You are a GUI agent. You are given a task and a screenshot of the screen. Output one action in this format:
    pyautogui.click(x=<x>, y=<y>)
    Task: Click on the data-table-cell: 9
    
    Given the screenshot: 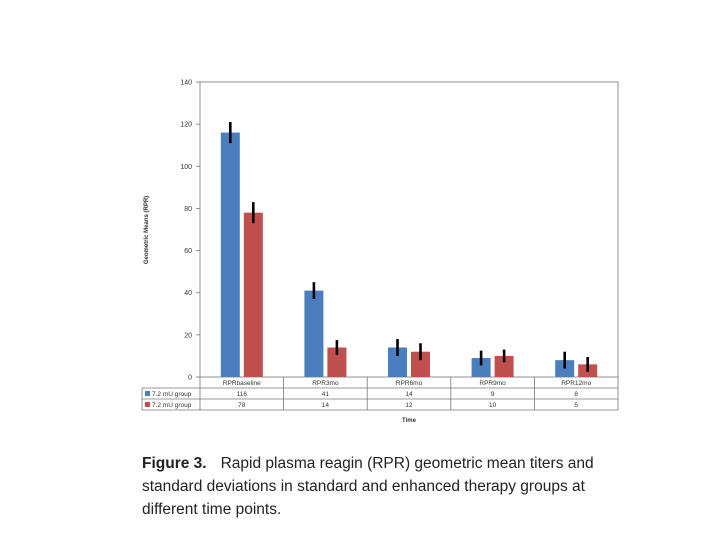 What is the action you would take?
    pyautogui.click(x=493, y=394)
    